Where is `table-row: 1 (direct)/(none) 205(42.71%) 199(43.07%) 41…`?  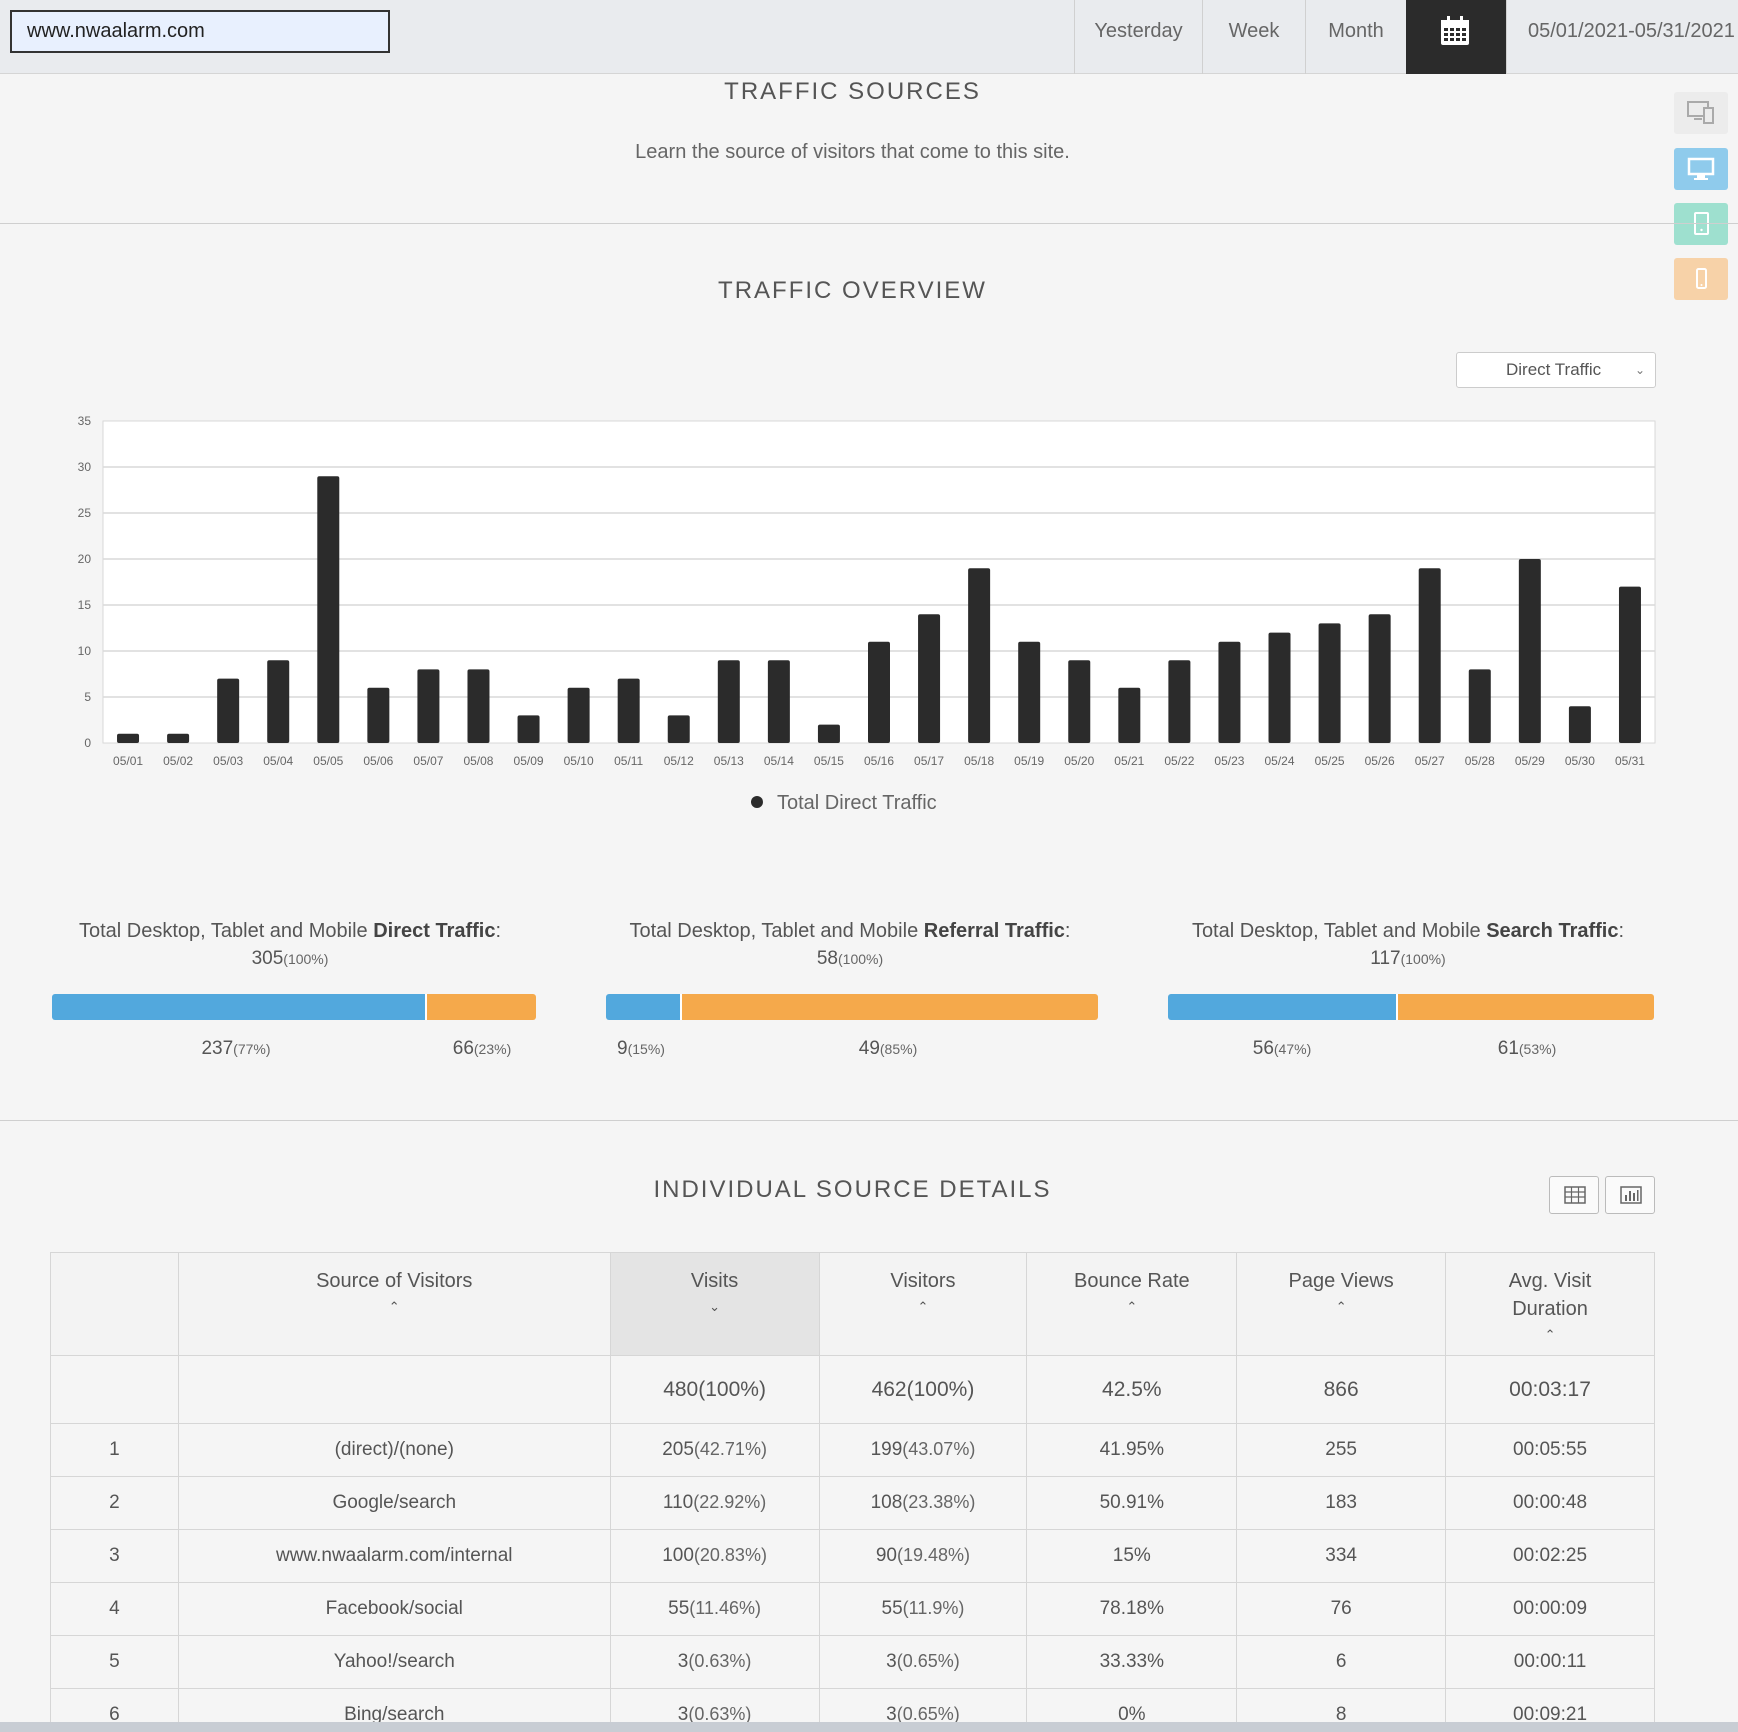 table-row: 1 (direct)/(none) 205(42.71%) 199(43.07%) 41… is located at coordinates (852, 1450).